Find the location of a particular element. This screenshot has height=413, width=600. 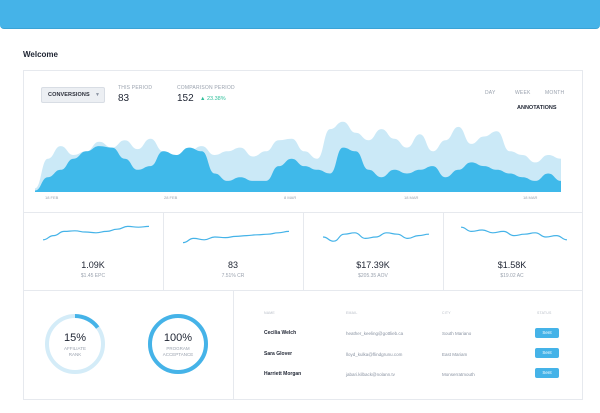

this-period-value: 83 is located at coordinates (124, 98).